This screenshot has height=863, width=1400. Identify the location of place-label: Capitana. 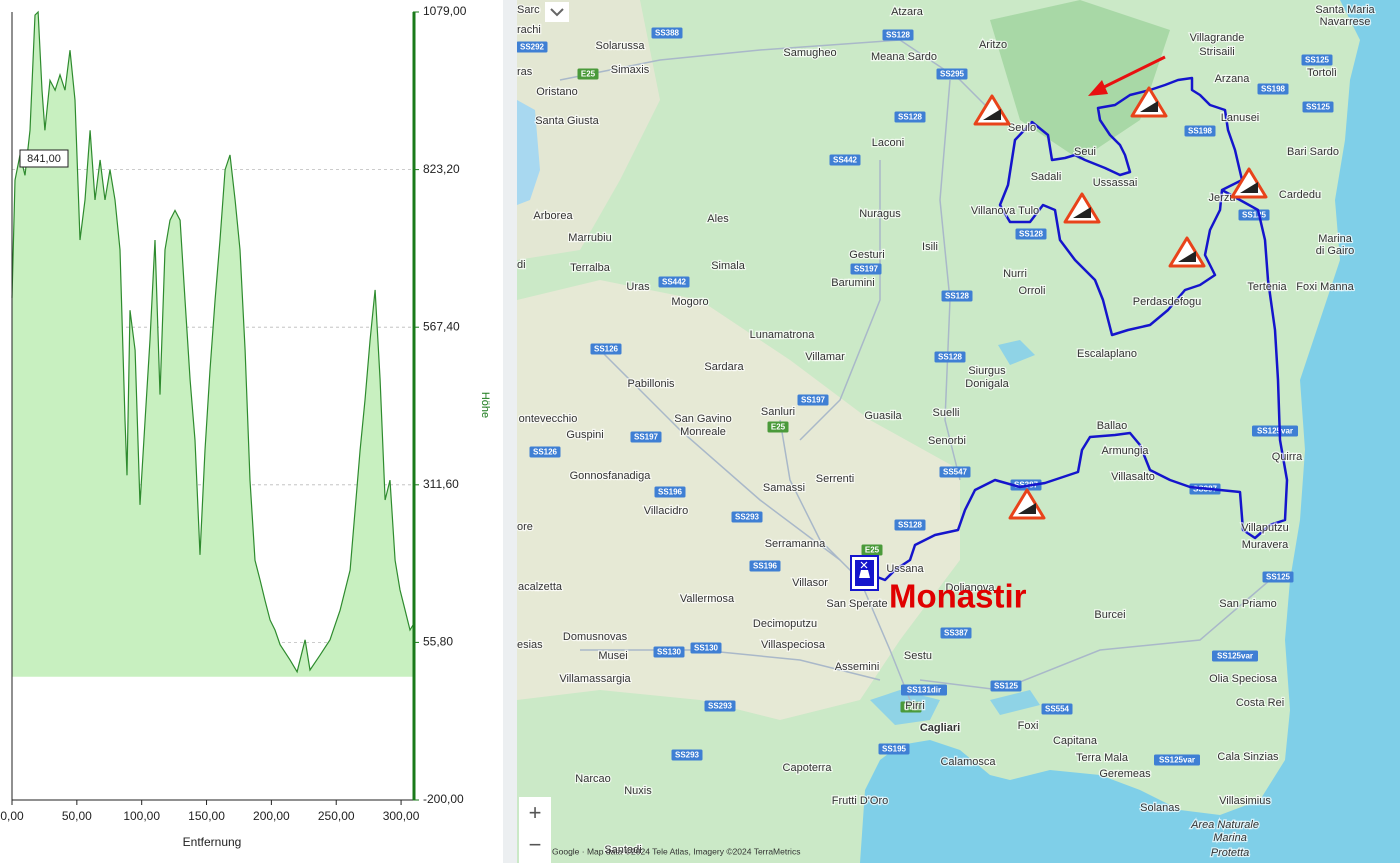
(1075, 741).